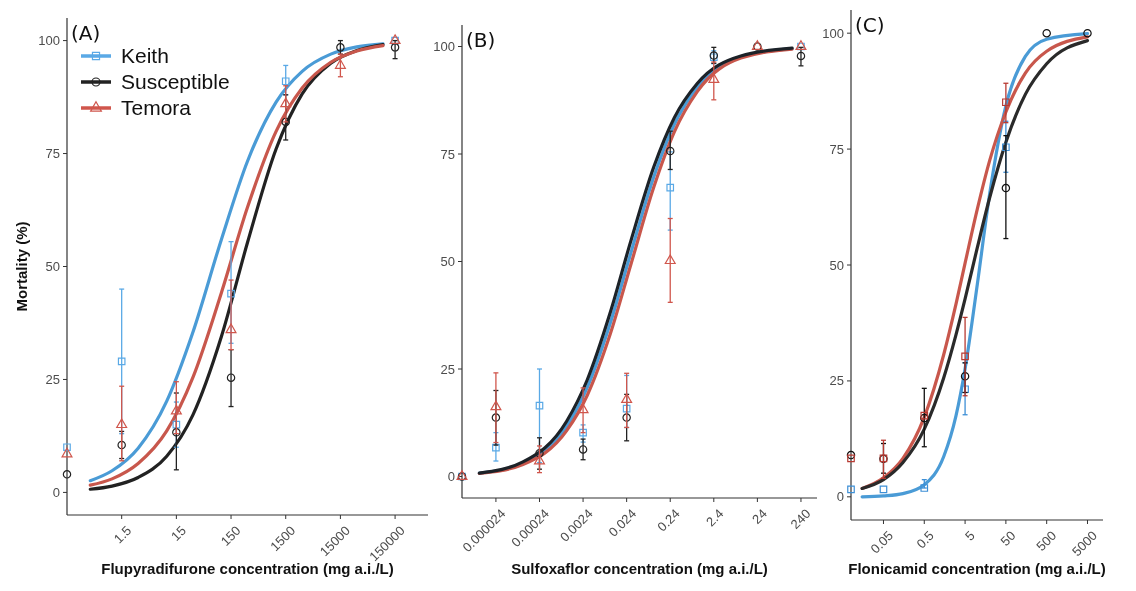 Image resolution: width=1136 pixels, height=591 pixels. I want to click on x-tick-label: 0.05, so click(882, 542).